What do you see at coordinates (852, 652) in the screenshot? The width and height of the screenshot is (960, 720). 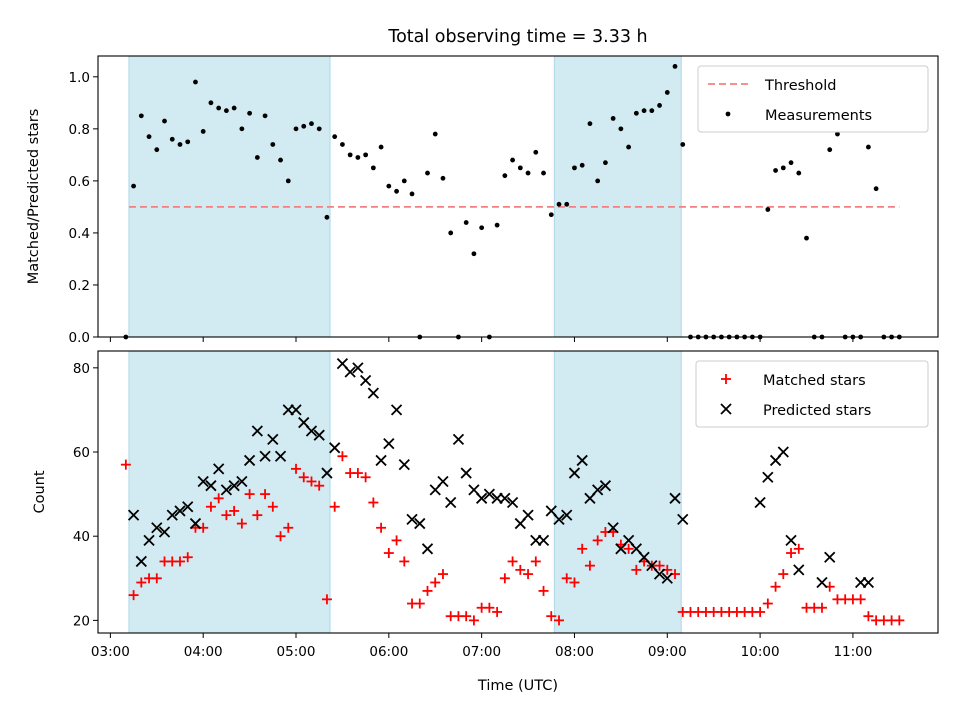 I see `x-tick-label: 11:00` at bounding box center [852, 652].